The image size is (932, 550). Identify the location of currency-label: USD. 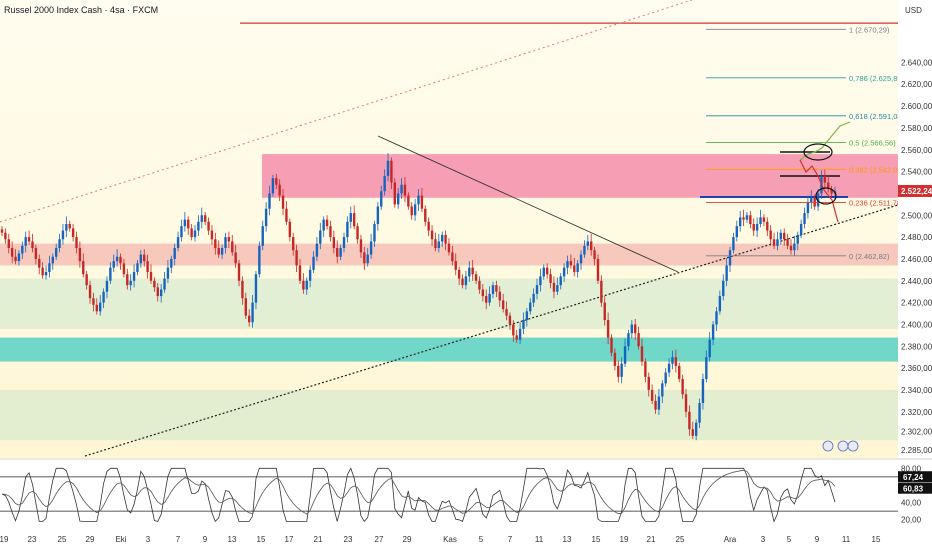
(913, 10).